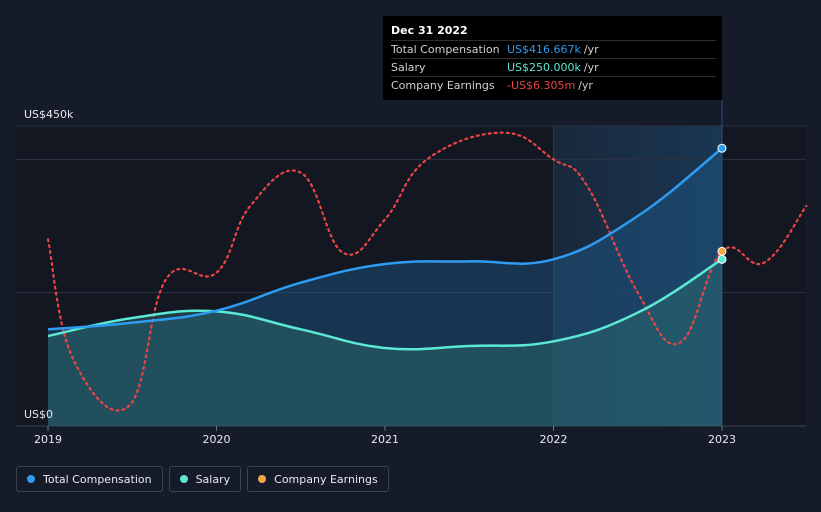 Image resolution: width=821 pixels, height=512 pixels. Describe the element at coordinates (385, 304) in the screenshot. I see `salary-line` at that location.